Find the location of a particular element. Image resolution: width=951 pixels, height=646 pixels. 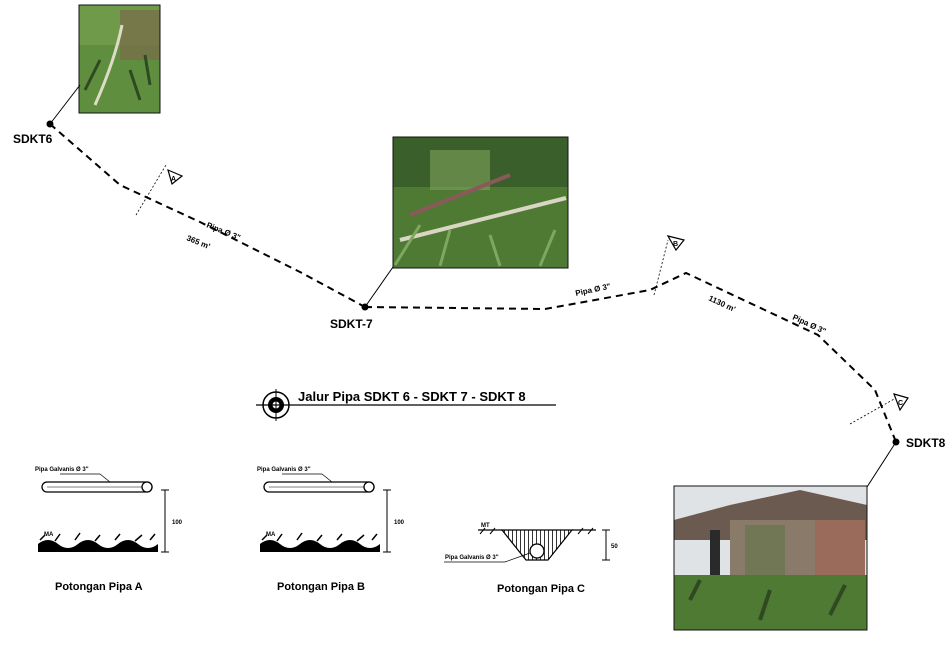

section-a-height-label: 100 is located at coordinates (177, 523).